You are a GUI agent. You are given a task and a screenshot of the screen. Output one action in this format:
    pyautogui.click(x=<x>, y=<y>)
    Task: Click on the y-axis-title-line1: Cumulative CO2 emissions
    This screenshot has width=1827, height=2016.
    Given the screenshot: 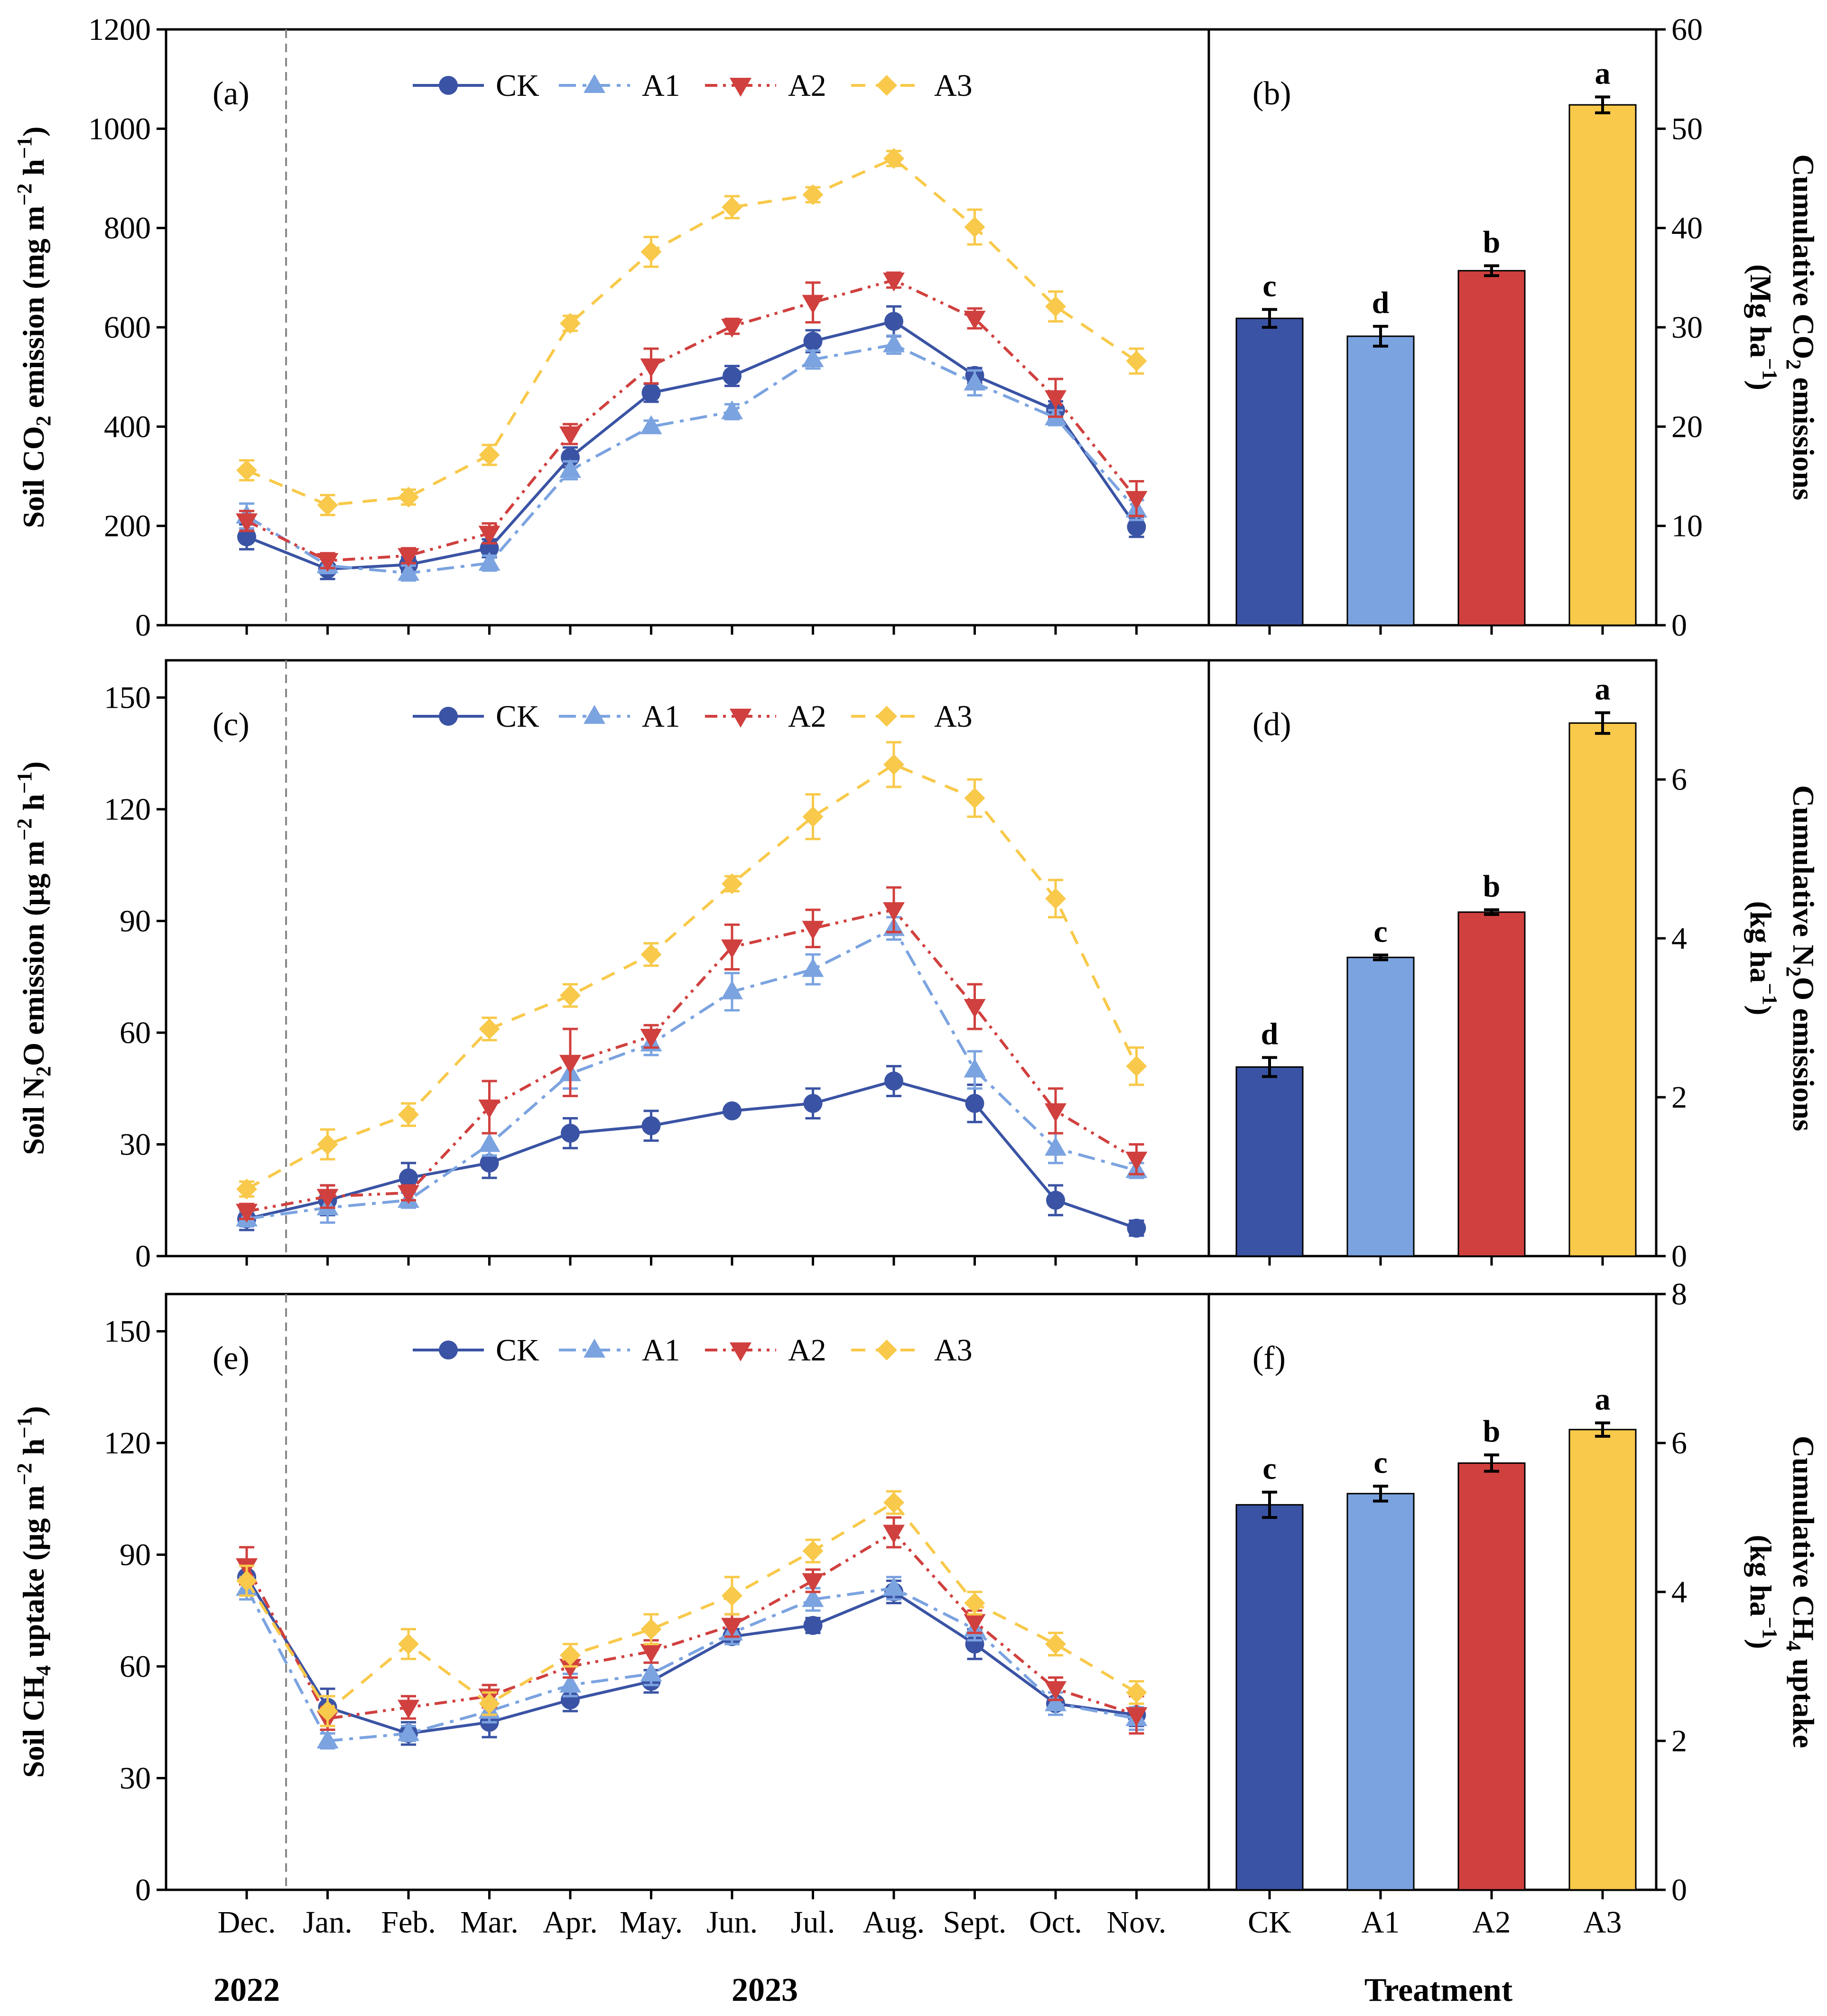 What is the action you would take?
    pyautogui.click(x=1801, y=327)
    